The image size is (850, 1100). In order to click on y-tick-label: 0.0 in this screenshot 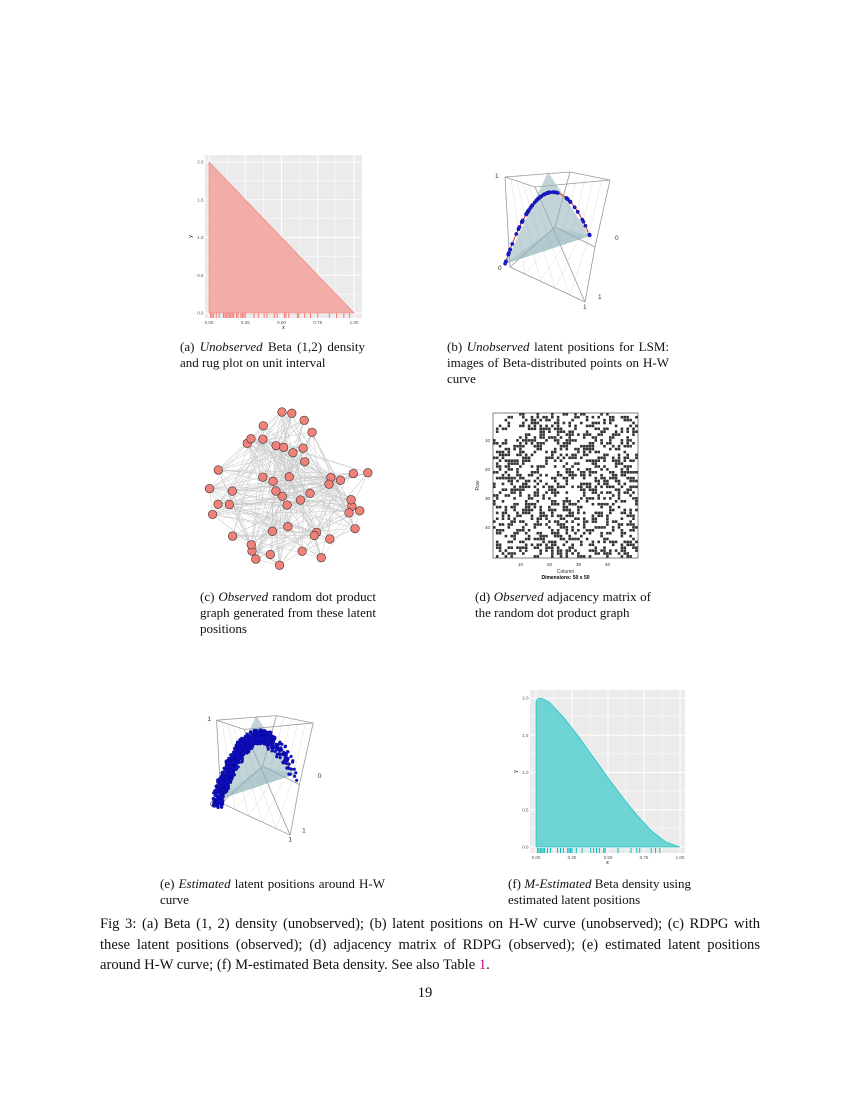, I will do `click(200, 313)`.